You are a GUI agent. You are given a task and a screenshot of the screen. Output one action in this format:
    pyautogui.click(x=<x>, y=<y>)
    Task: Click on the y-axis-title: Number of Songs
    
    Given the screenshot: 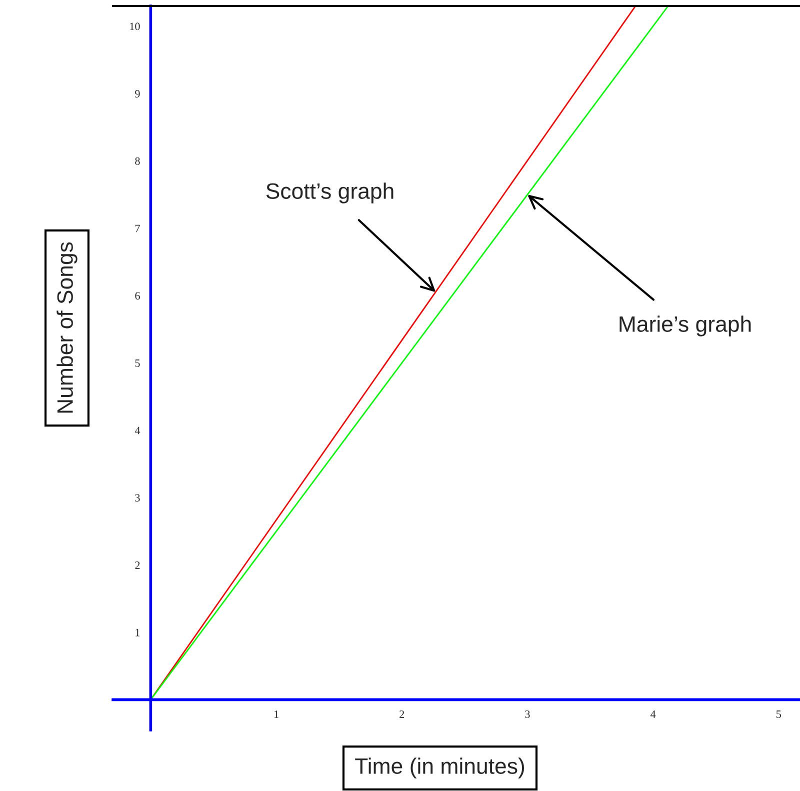 What is the action you would take?
    pyautogui.click(x=67, y=327)
    